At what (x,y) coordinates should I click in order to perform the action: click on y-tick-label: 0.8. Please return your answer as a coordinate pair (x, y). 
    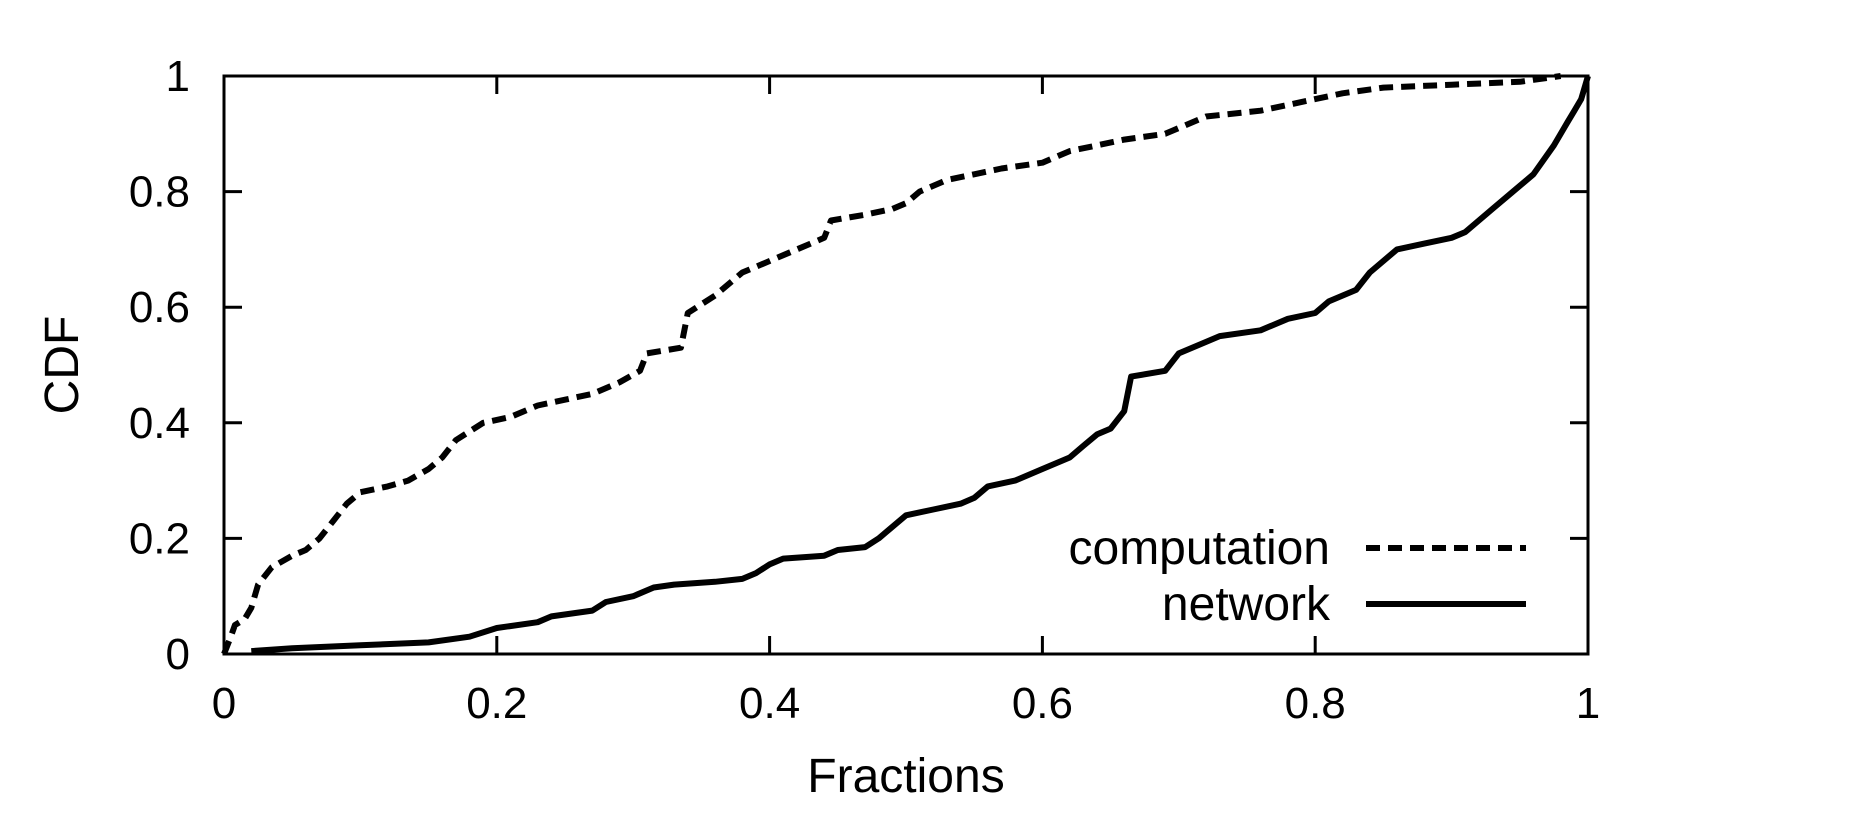
    Looking at the image, I should click on (159, 192).